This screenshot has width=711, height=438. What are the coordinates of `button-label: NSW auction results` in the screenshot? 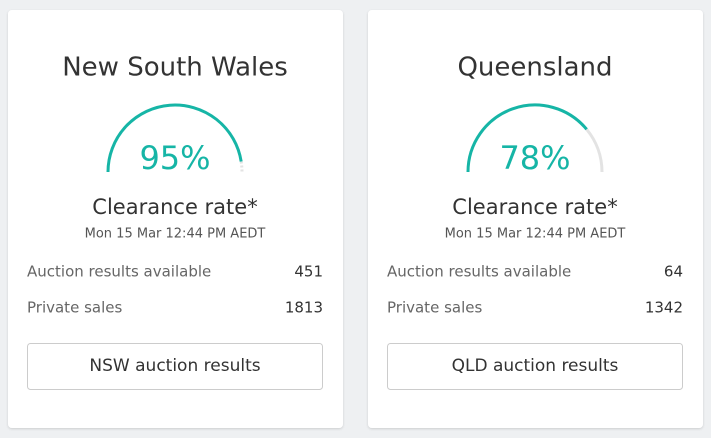 It's located at (174, 366).